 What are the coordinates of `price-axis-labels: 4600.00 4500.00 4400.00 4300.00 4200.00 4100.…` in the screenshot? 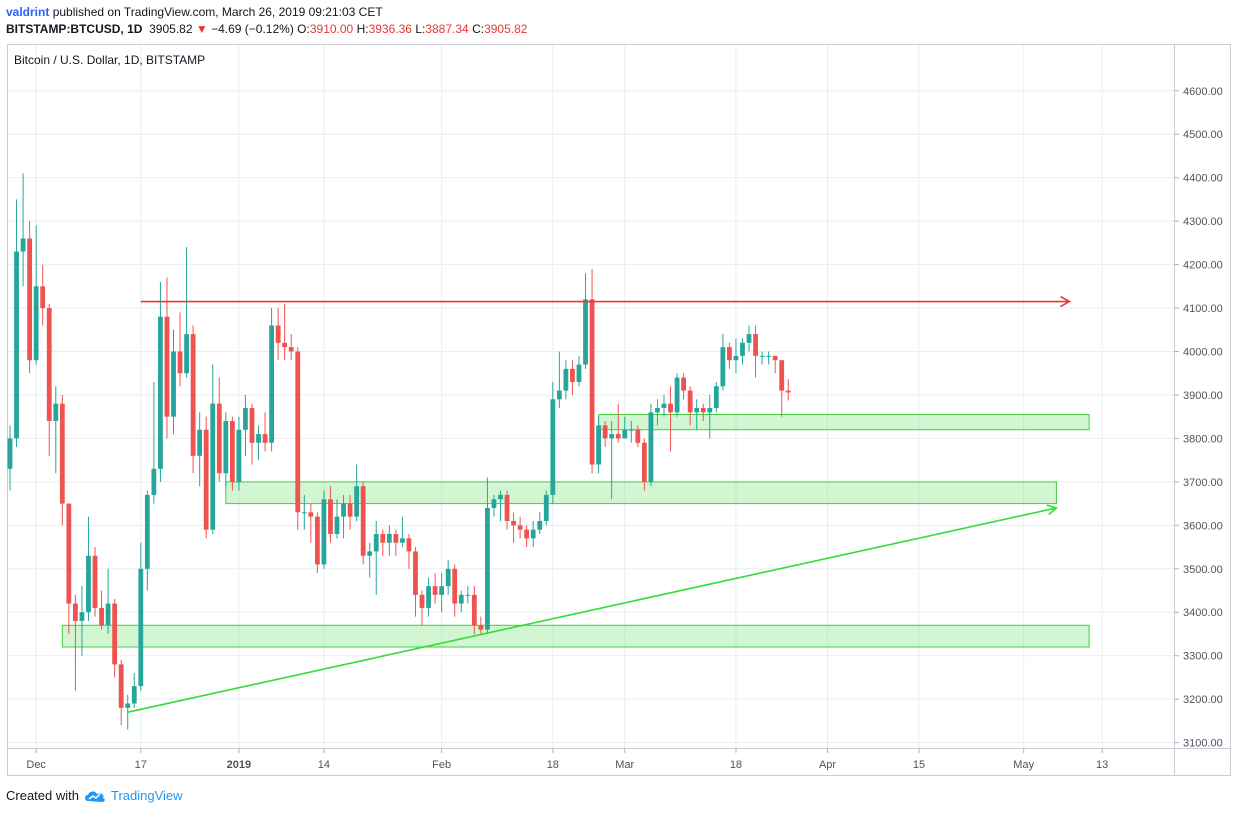 It's located at (1198, 418).